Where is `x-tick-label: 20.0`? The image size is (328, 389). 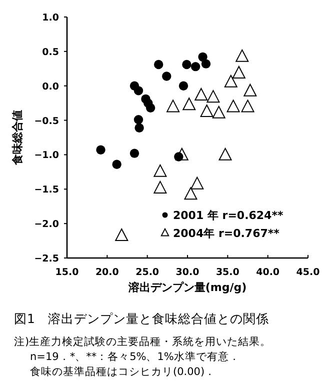
x-tick-label: 20.0 is located at coordinates (107, 272).